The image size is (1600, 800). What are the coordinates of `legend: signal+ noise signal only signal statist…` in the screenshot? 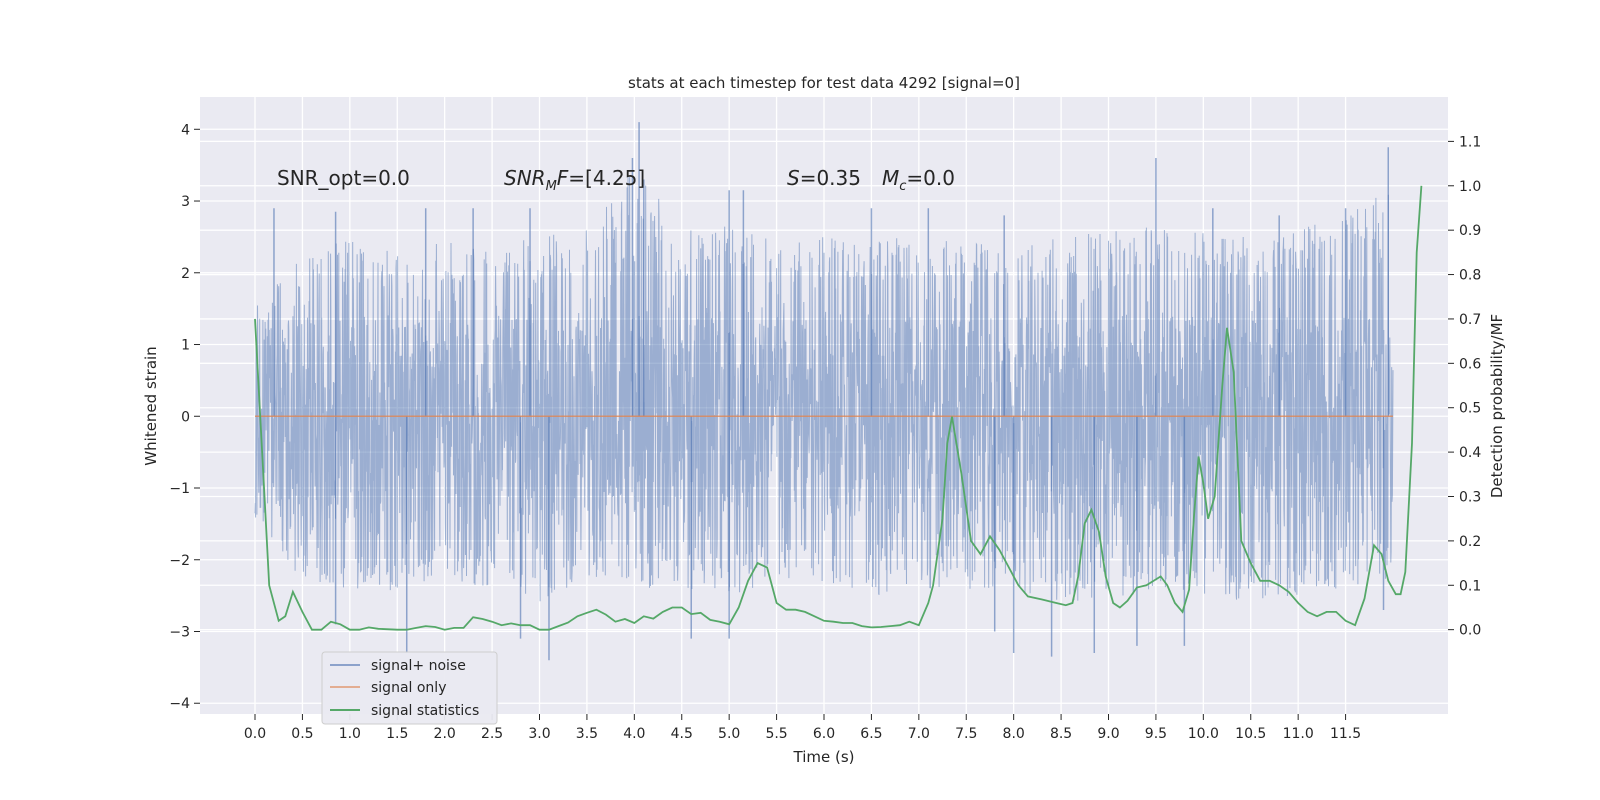 It's located at (409, 688).